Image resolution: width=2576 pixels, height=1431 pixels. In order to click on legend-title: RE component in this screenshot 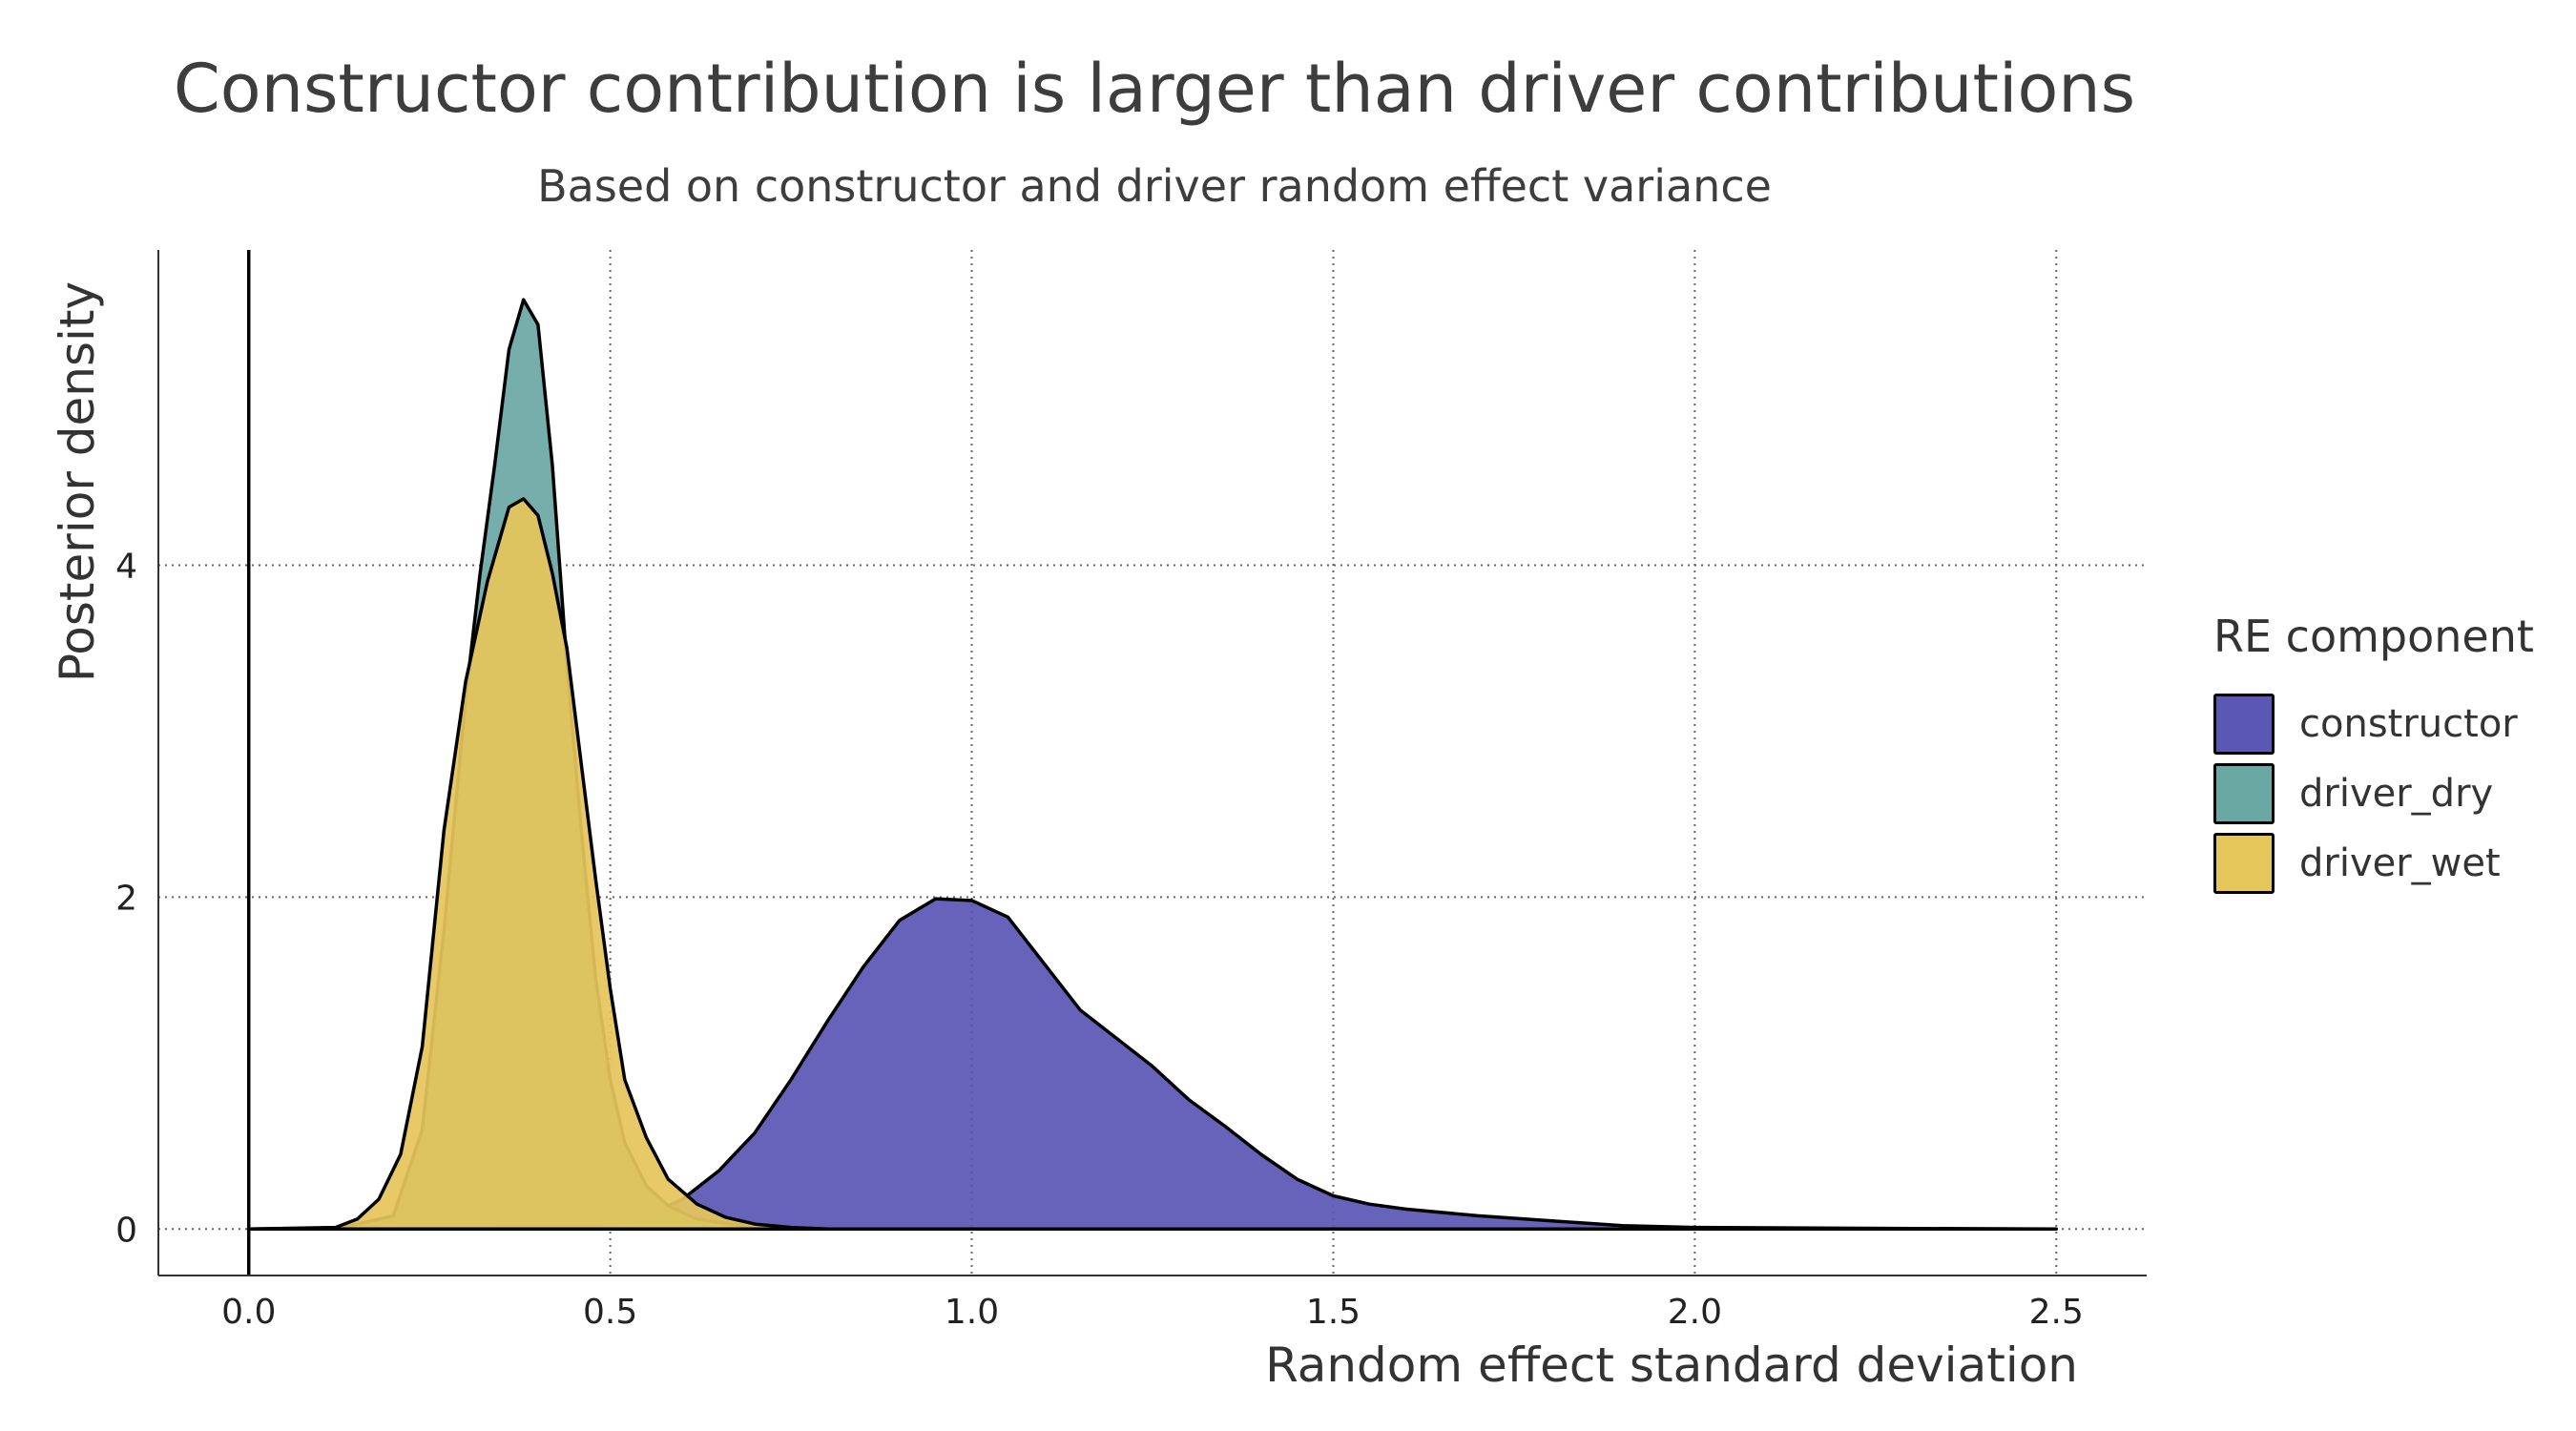, I will do `click(2373, 636)`.